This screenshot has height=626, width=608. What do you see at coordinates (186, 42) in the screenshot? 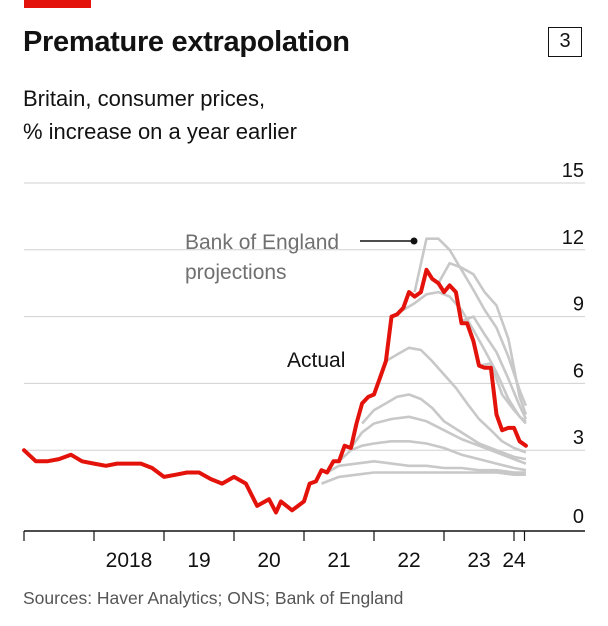
I see `chart-title: Premature extrapolation` at bounding box center [186, 42].